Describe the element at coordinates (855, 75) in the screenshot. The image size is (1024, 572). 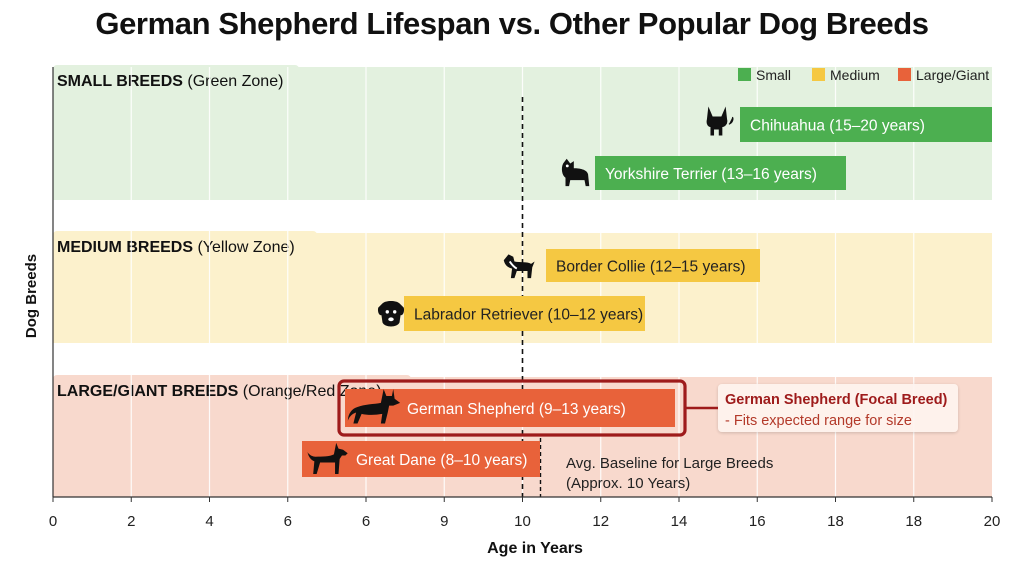
I see `legend-label-1: Medium` at that location.